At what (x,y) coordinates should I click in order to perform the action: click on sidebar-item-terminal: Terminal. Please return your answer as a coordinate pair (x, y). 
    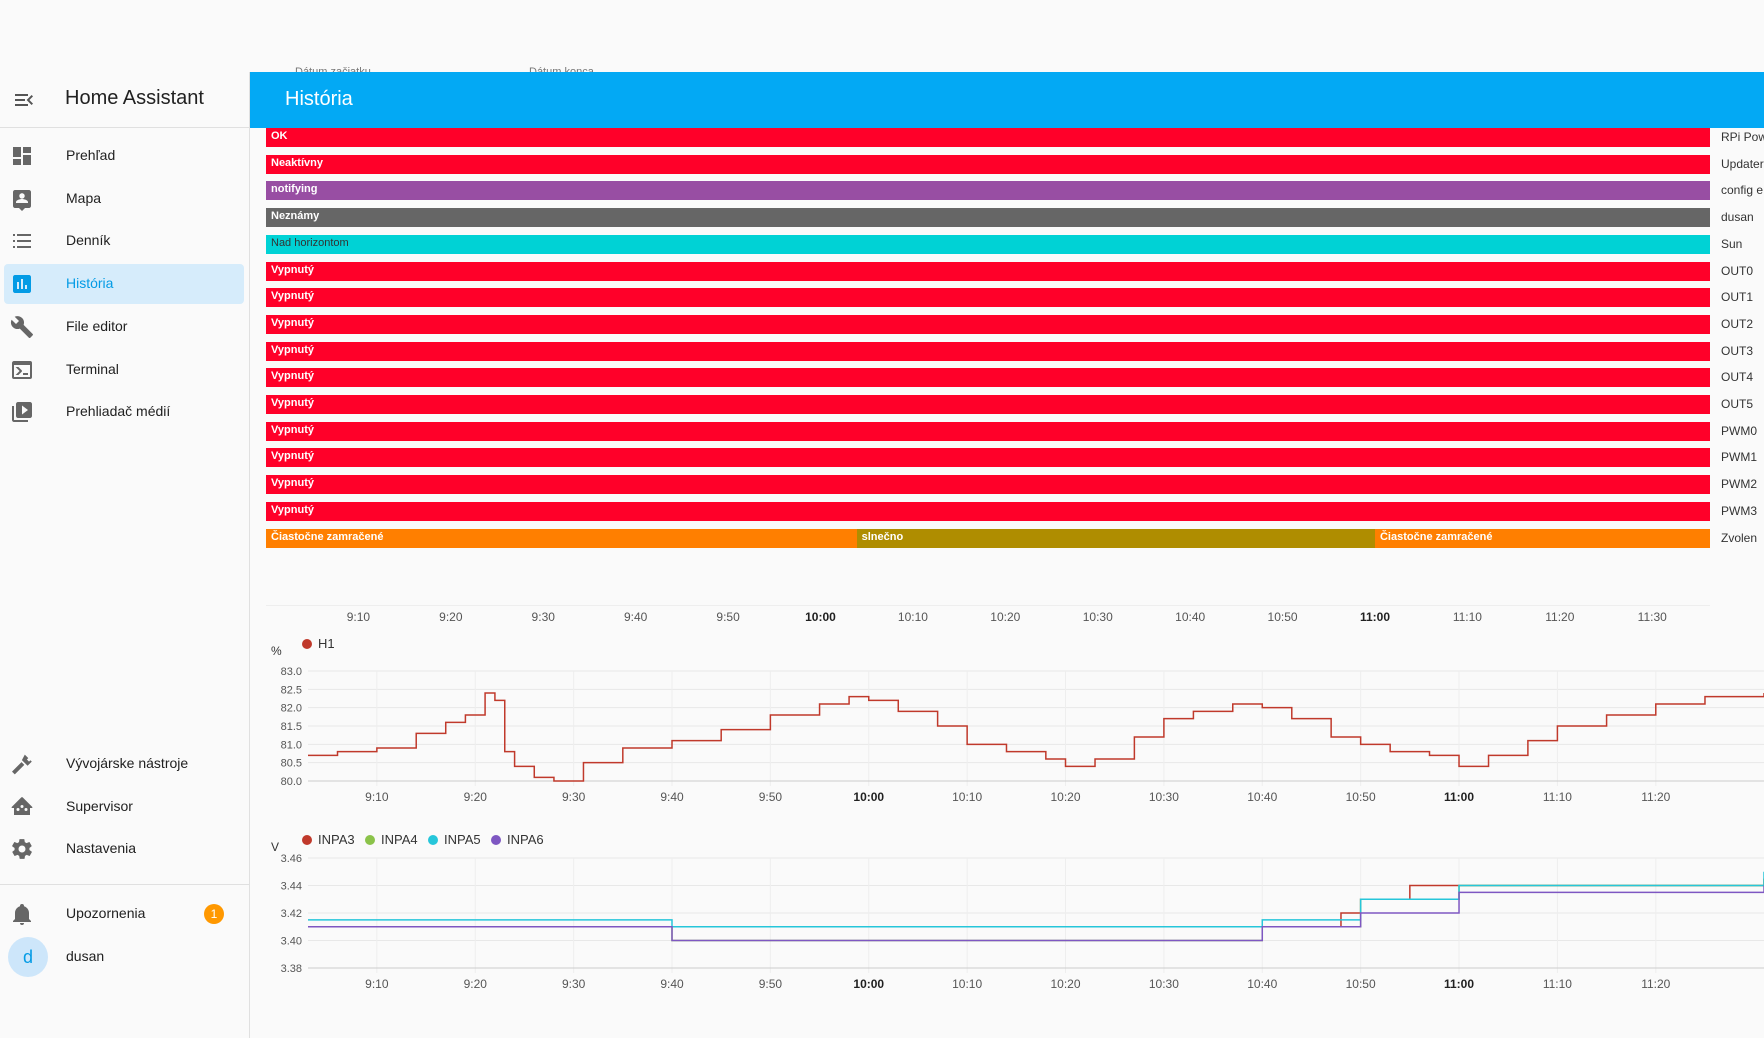
    Looking at the image, I should click on (124, 370).